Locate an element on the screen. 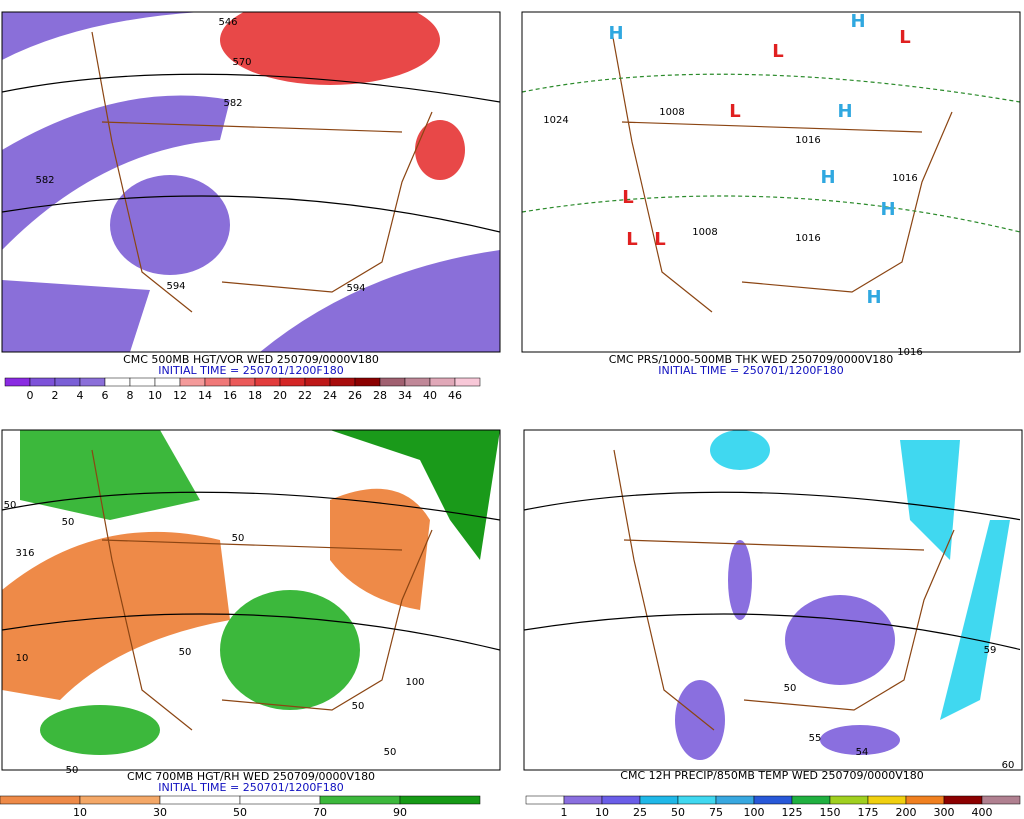 This screenshot has width=1024, height=819. colorbar-label: 50 is located at coordinates (678, 812).